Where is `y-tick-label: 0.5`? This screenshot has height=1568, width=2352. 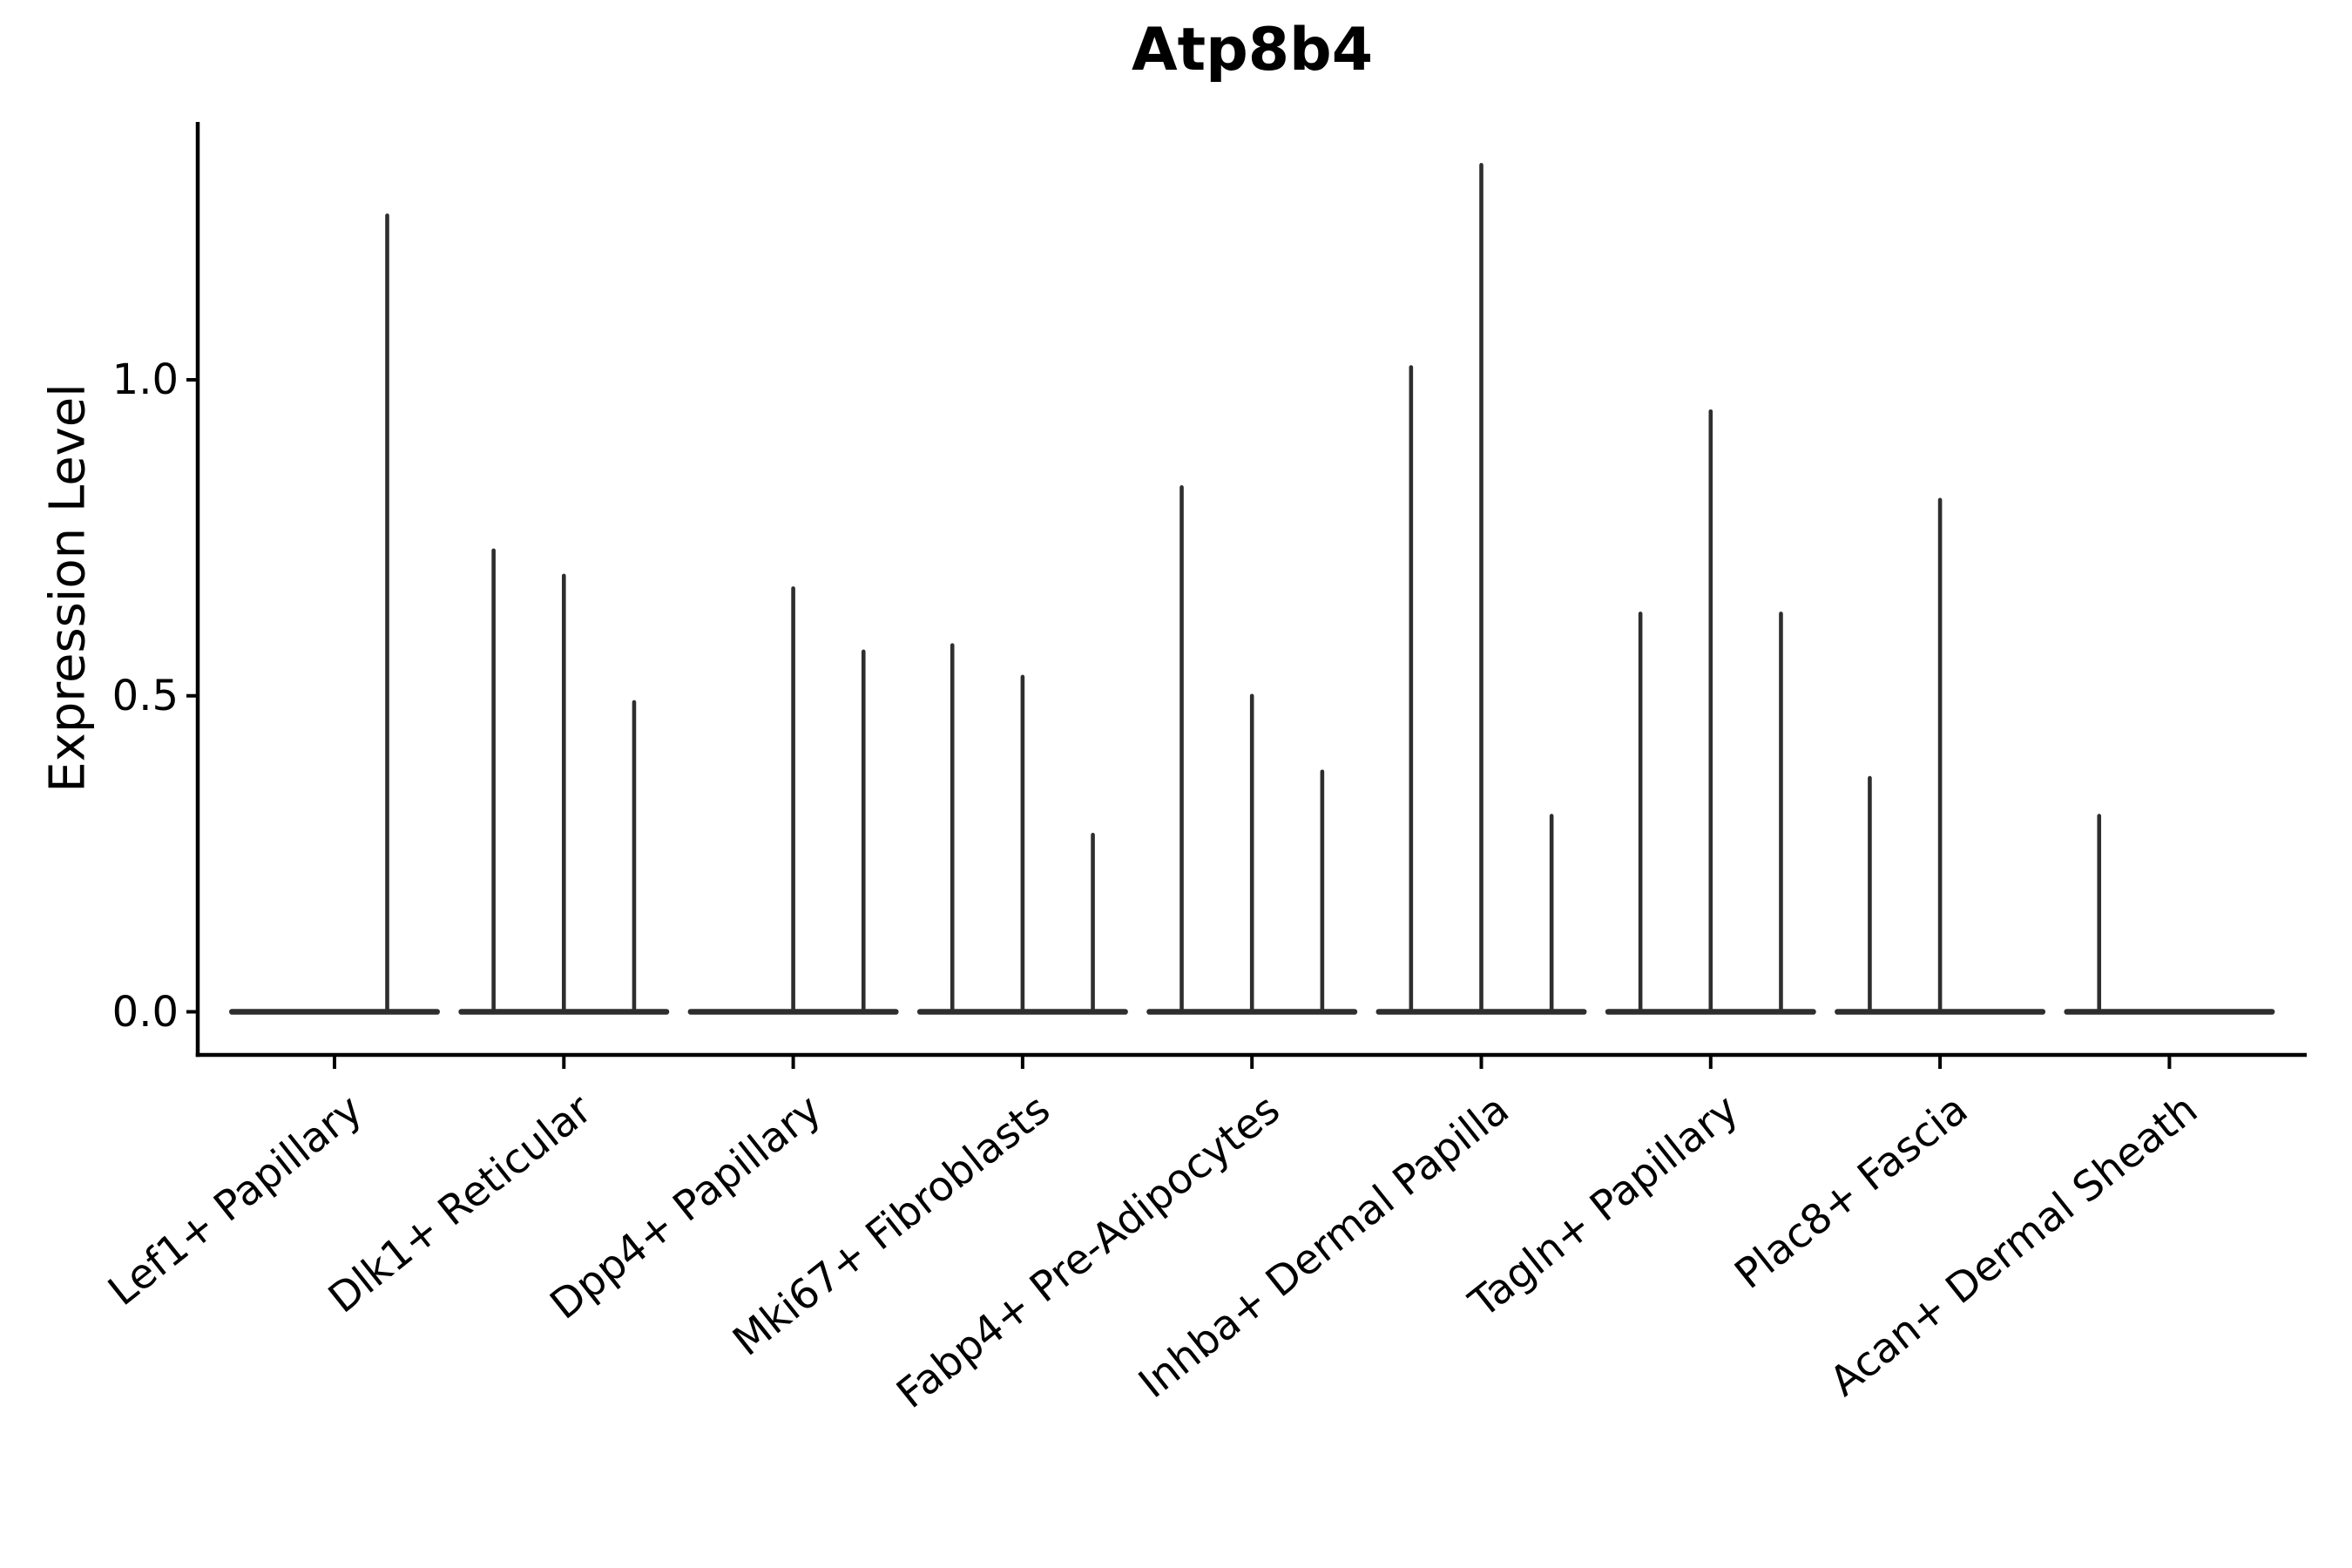 y-tick-label: 0.5 is located at coordinates (145, 695).